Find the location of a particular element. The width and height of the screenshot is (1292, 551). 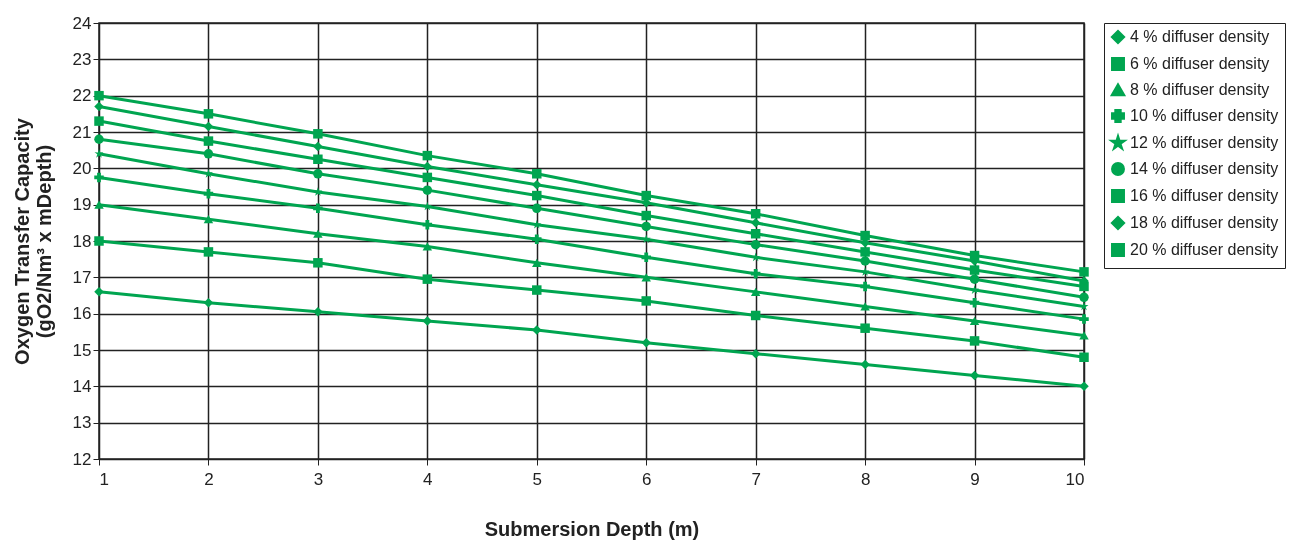

y-tick-label: 17 is located at coordinates (82, 277).